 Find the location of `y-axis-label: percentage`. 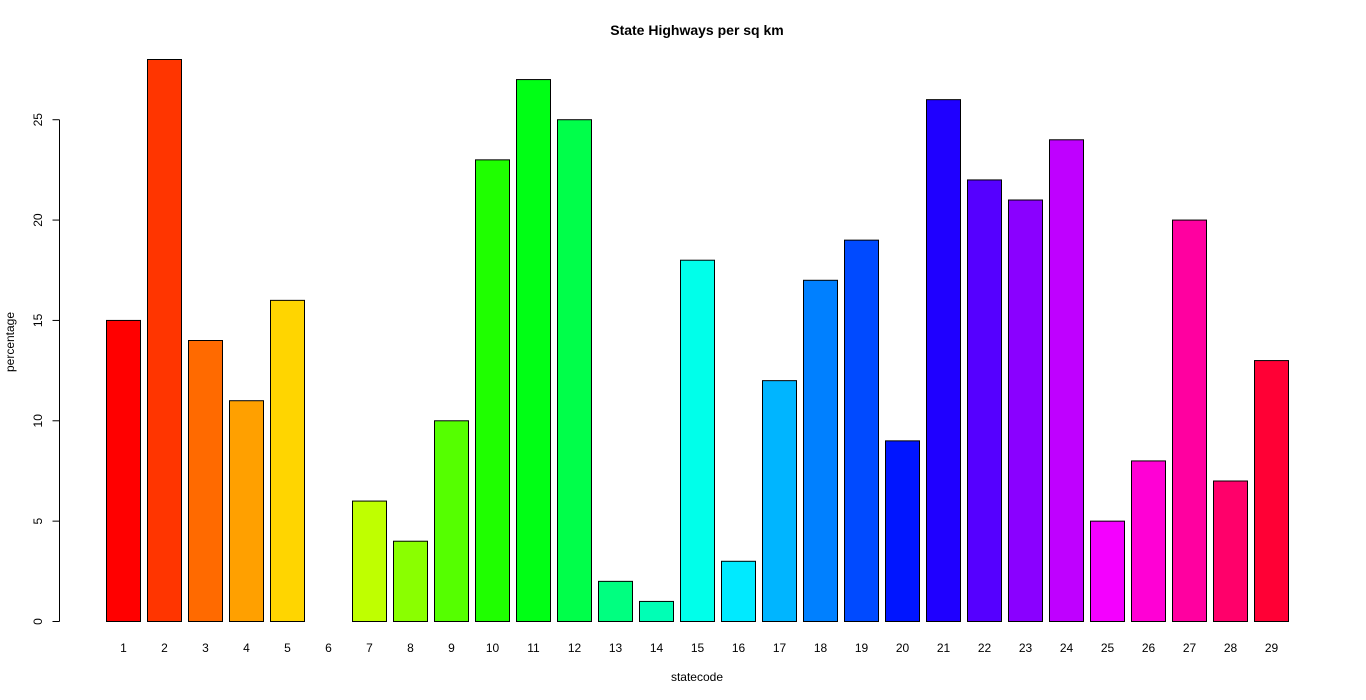

y-axis-label: percentage is located at coordinates (10, 342).